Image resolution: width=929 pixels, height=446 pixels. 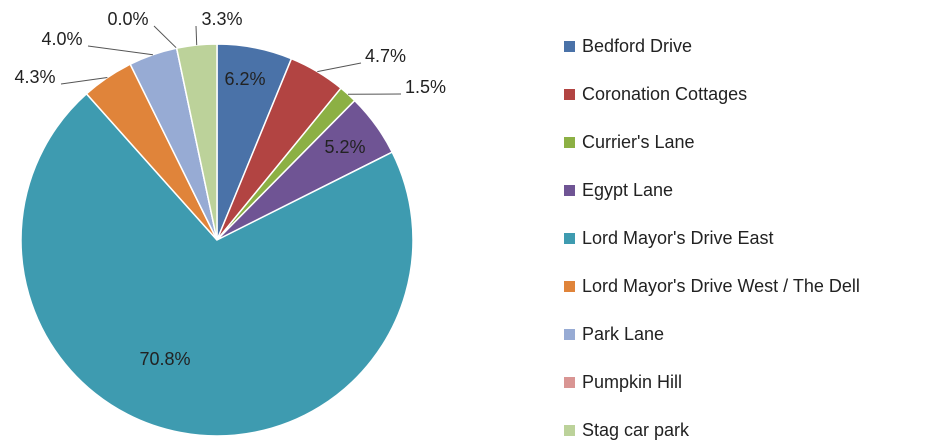 What do you see at coordinates (636, 430) in the screenshot?
I see `legend-label: Stag car park` at bounding box center [636, 430].